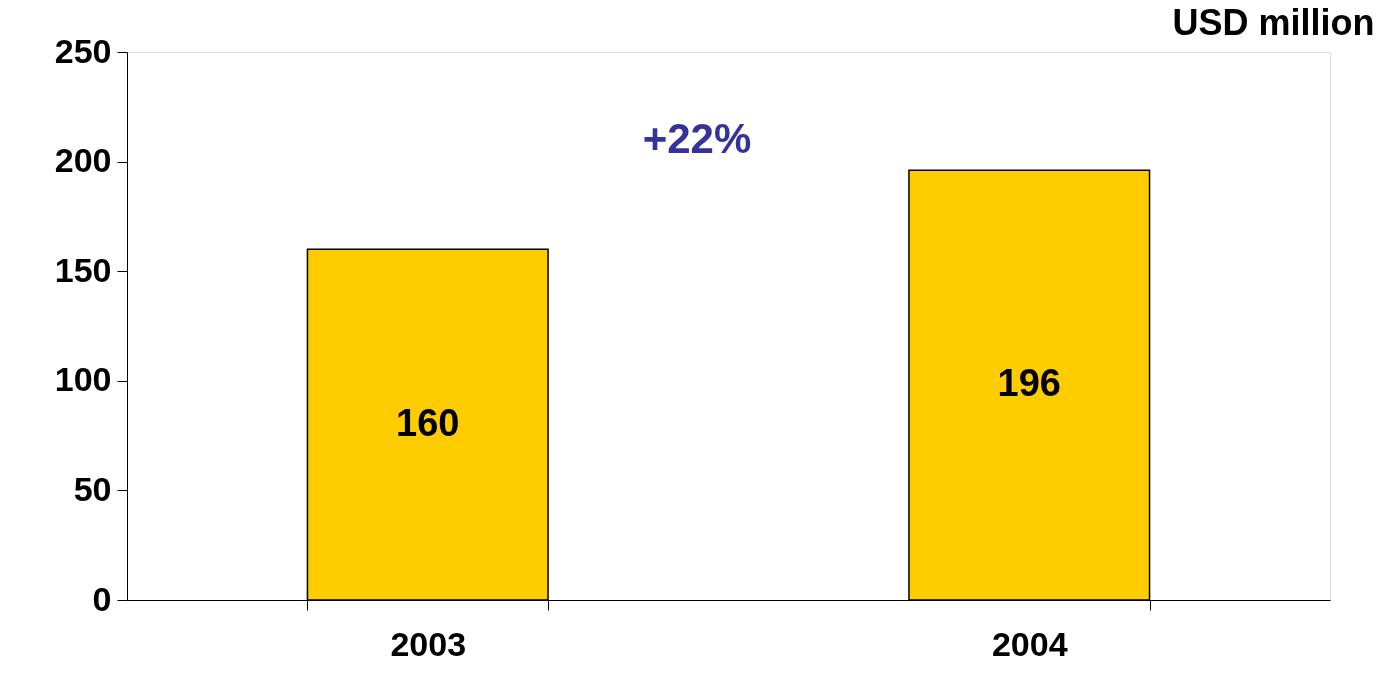 Image resolution: width=1377 pixels, height=682 pixels. I want to click on y-tick-label: 150, so click(83, 269).